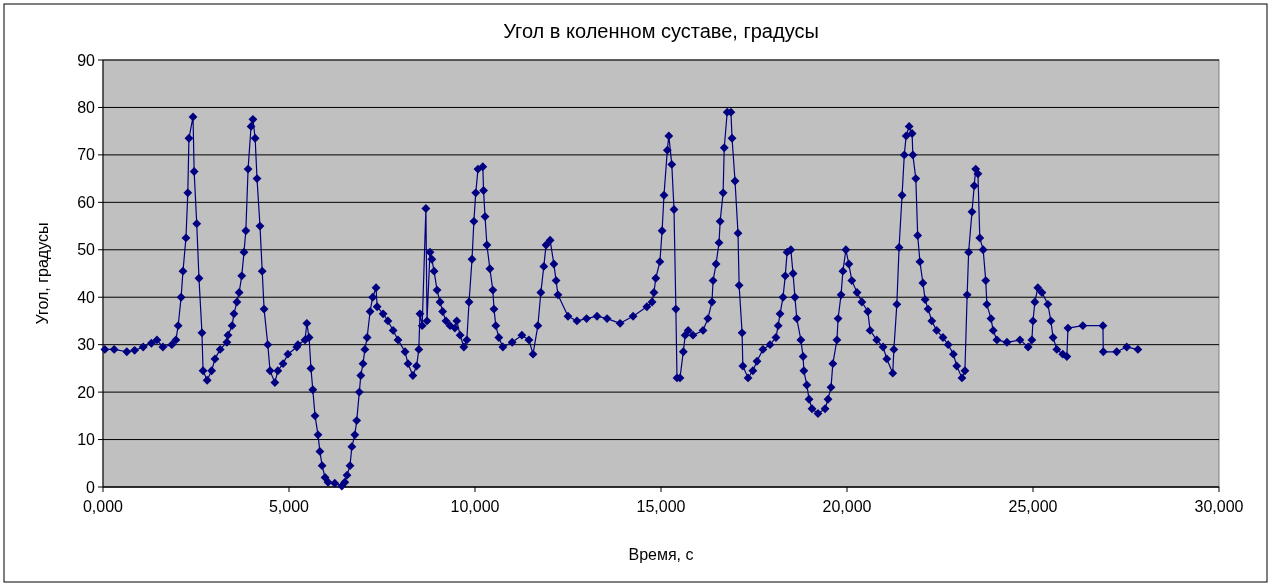  What do you see at coordinates (289, 506) in the screenshot?
I see `x-tick-label: 5,000` at bounding box center [289, 506].